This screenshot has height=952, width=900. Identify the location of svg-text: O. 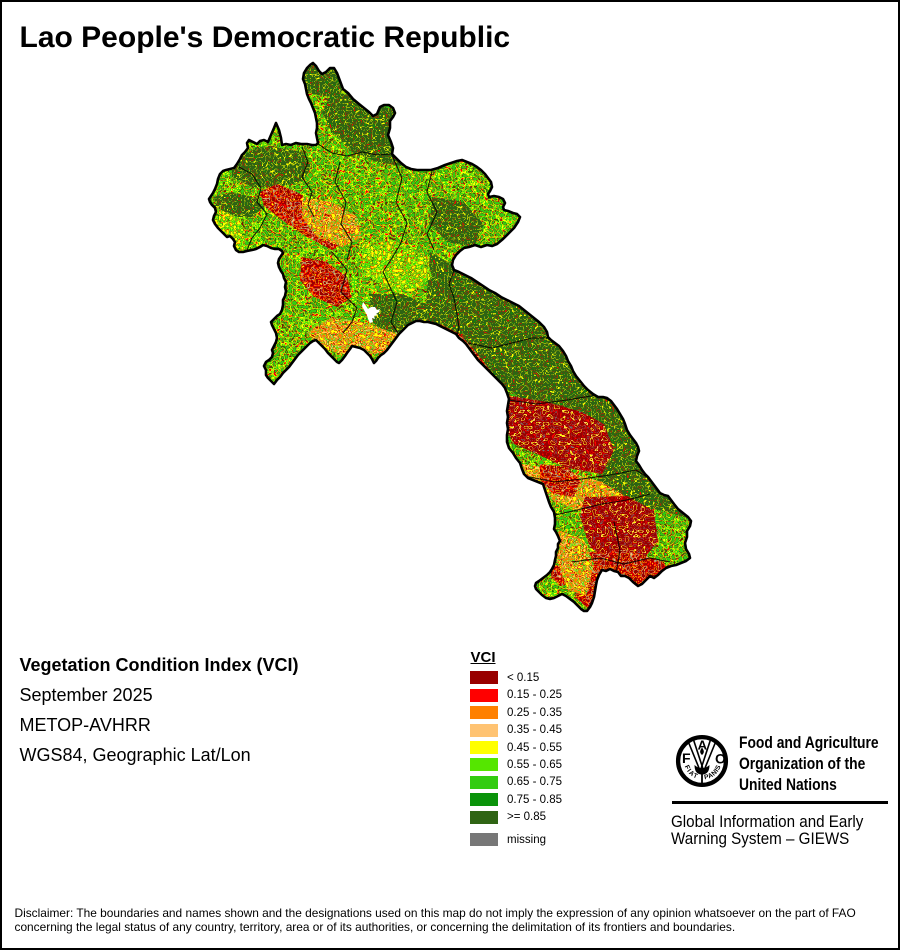
(720, 758).